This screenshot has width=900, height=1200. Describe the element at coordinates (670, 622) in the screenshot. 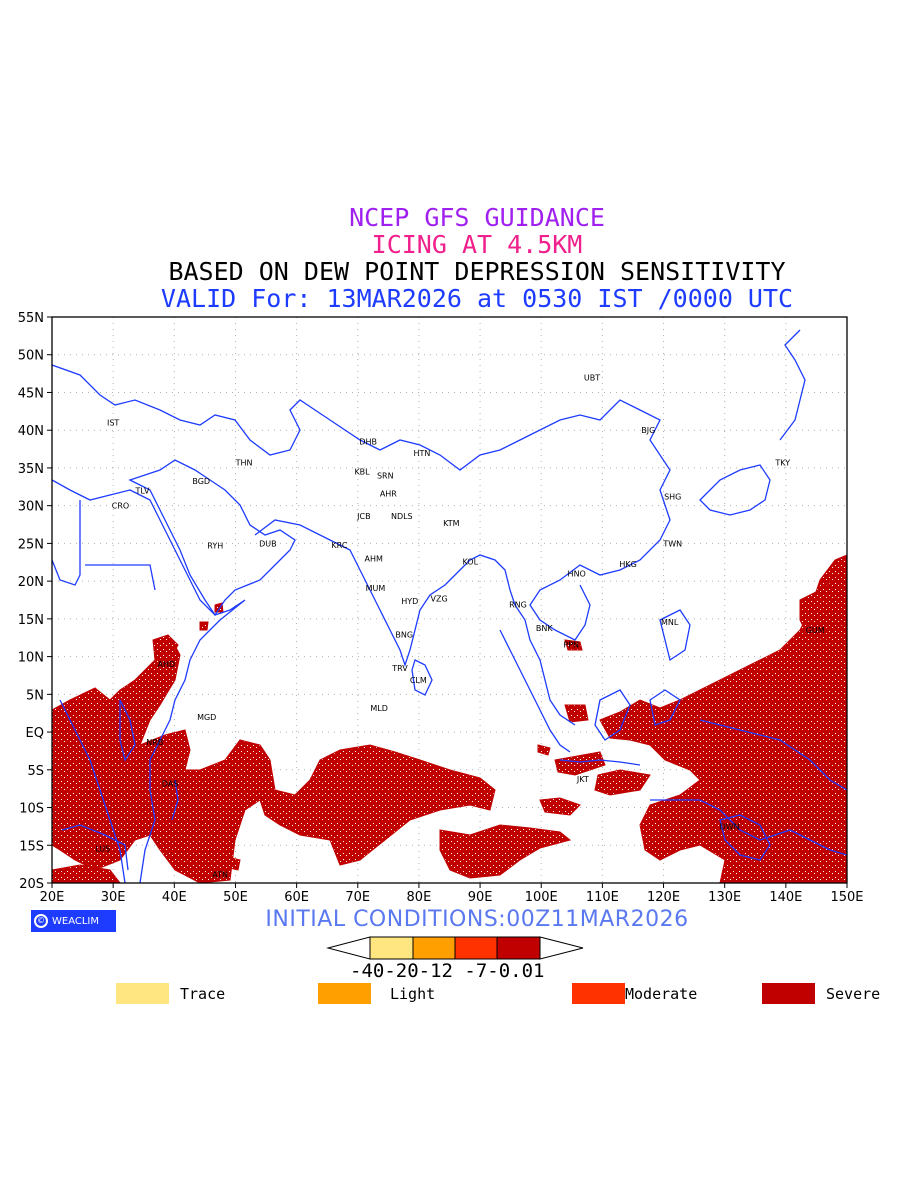

I see `station-label-mnl: MNL` at that location.